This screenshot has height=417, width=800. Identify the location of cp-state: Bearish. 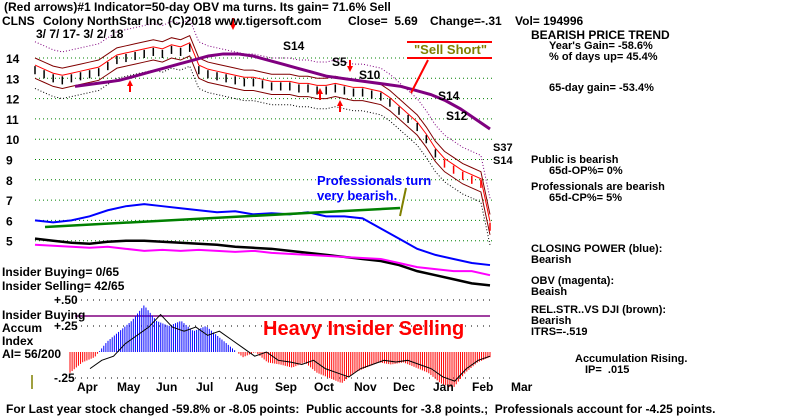
(551, 260).